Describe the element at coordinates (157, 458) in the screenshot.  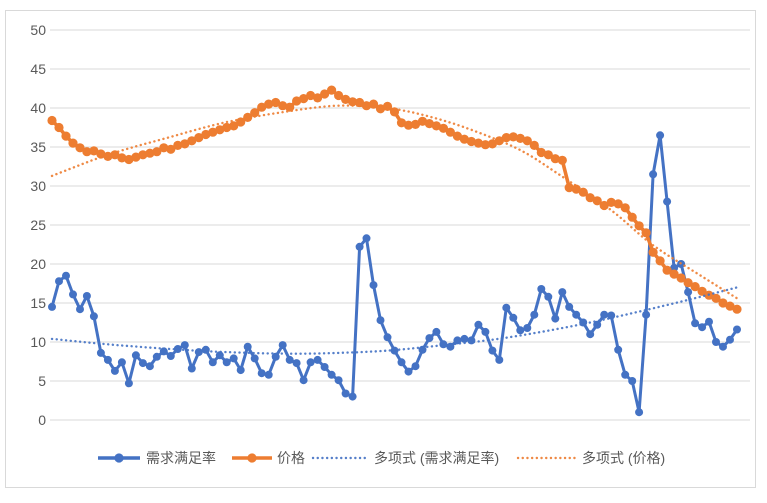
I see `legend-item-demand-satisfaction-rate: 需求满足率` at that location.